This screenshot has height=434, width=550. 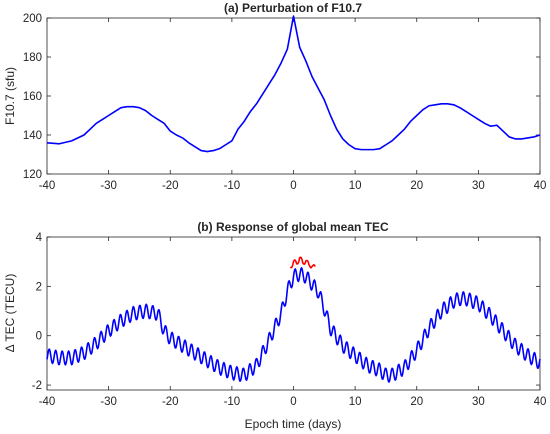 What do you see at coordinates (32, 58) in the screenshot?
I see `y-tick-label: 180` at bounding box center [32, 58].